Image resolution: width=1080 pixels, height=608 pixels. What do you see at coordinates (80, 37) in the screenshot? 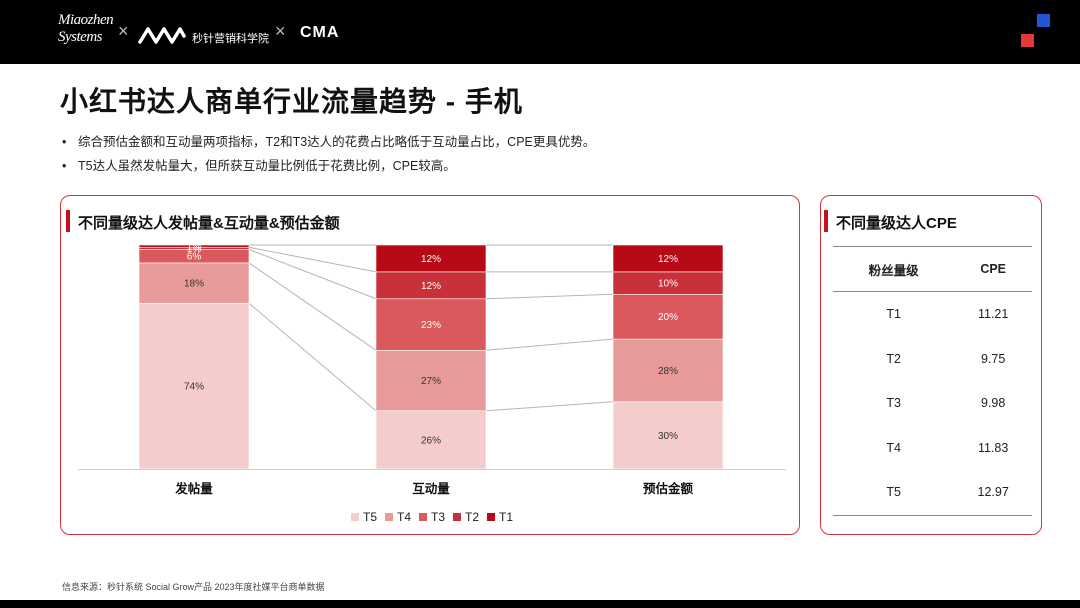
I see `miaozhen-logo-line2: Systems` at bounding box center [80, 37].